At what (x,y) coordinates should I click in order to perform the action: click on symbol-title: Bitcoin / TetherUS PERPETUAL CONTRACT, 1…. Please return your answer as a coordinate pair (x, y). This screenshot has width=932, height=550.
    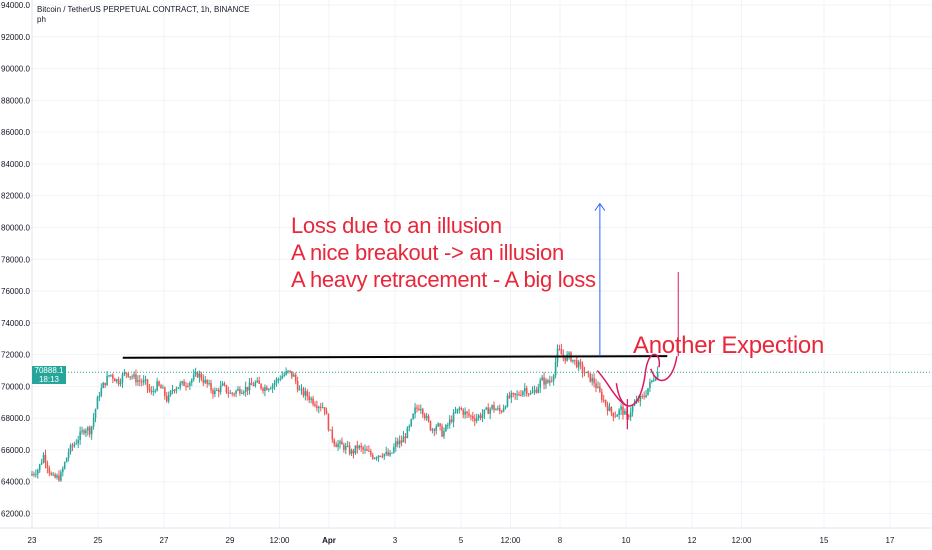
    Looking at the image, I should click on (143, 9).